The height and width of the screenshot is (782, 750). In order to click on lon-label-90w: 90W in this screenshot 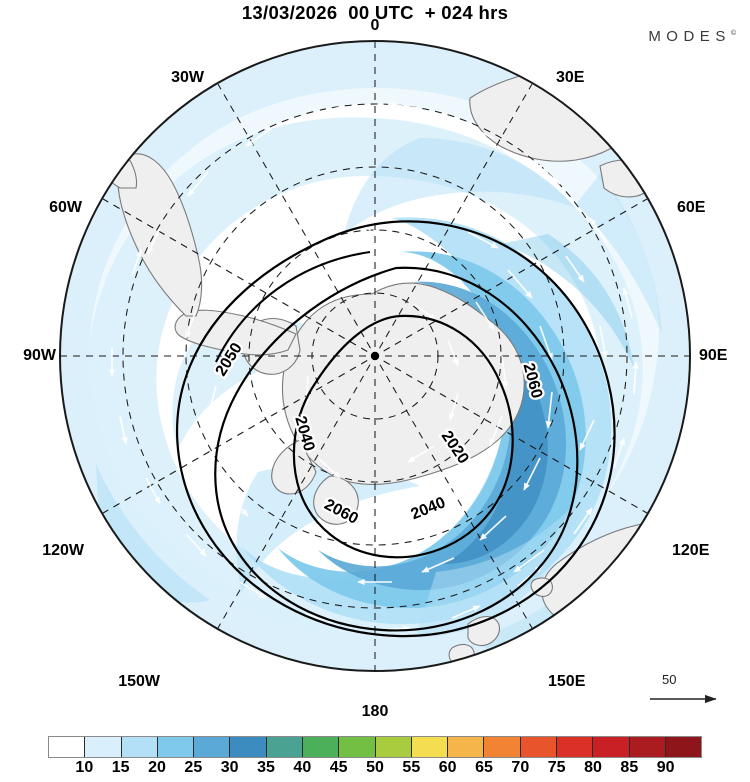, I will do `click(39, 355)`.